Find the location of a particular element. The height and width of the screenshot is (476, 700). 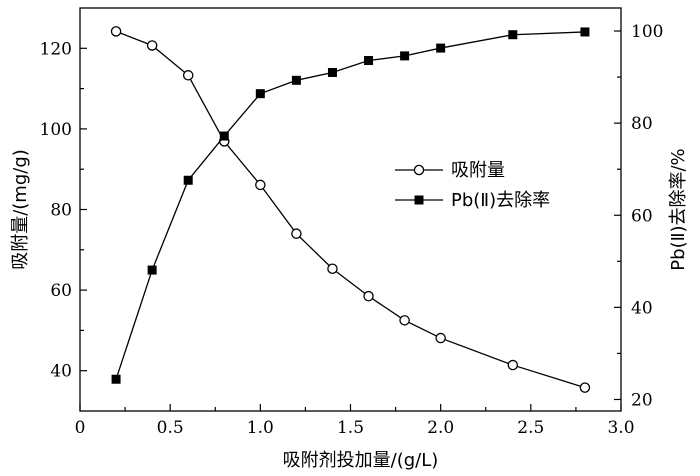

y-right-tick-label: 60 is located at coordinates (642, 216).